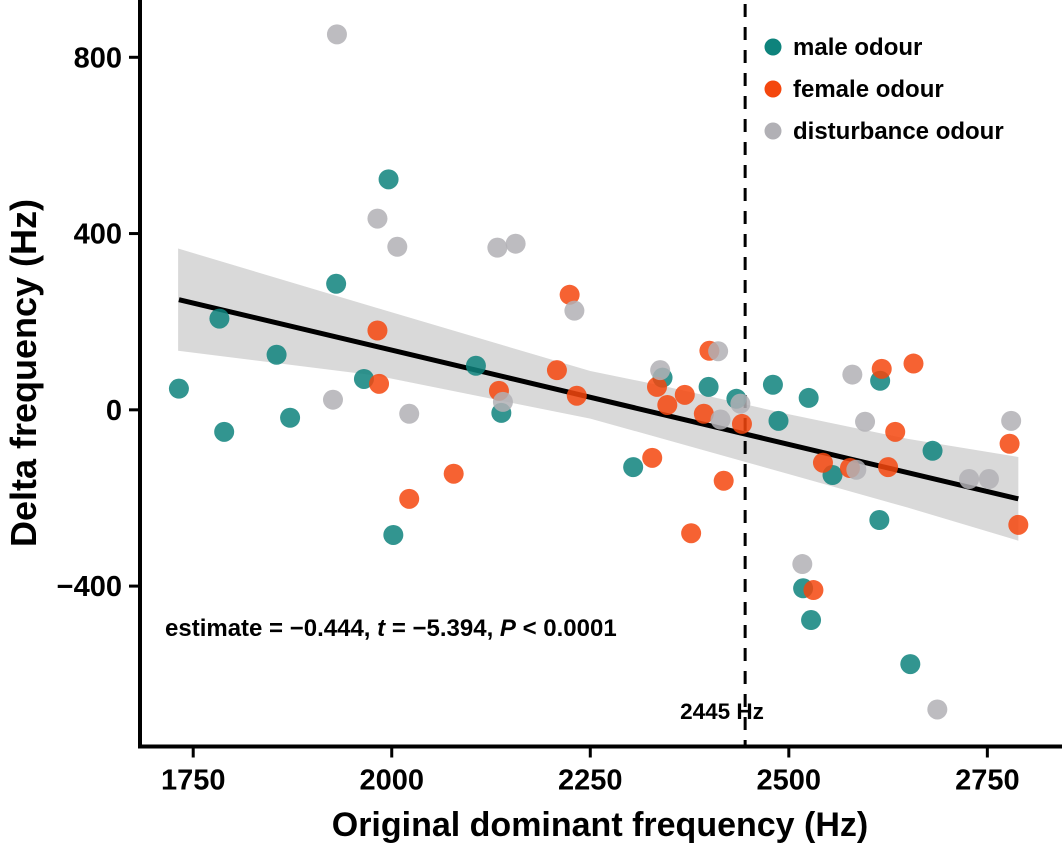 The image size is (1062, 858). I want to click on legend-label-male: male odour, so click(857, 47).